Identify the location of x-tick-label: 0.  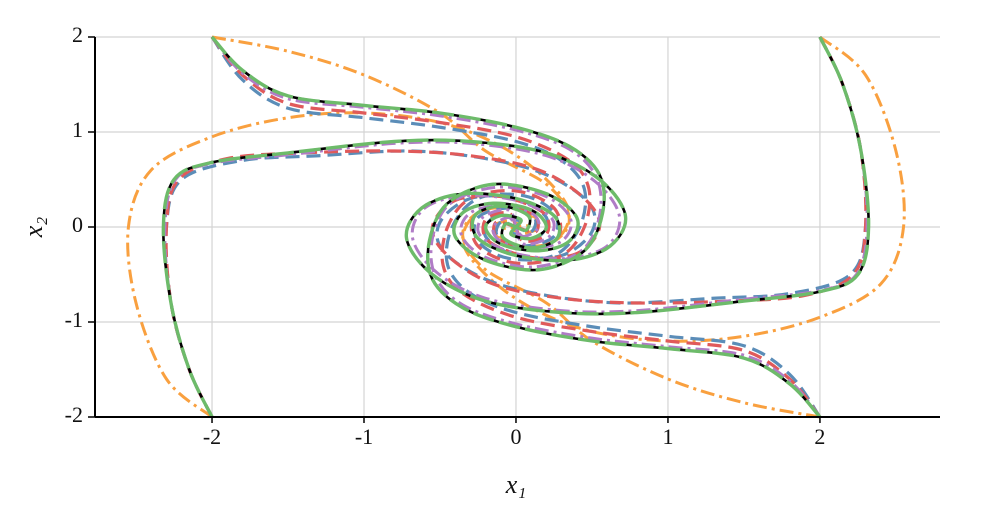
(515, 436).